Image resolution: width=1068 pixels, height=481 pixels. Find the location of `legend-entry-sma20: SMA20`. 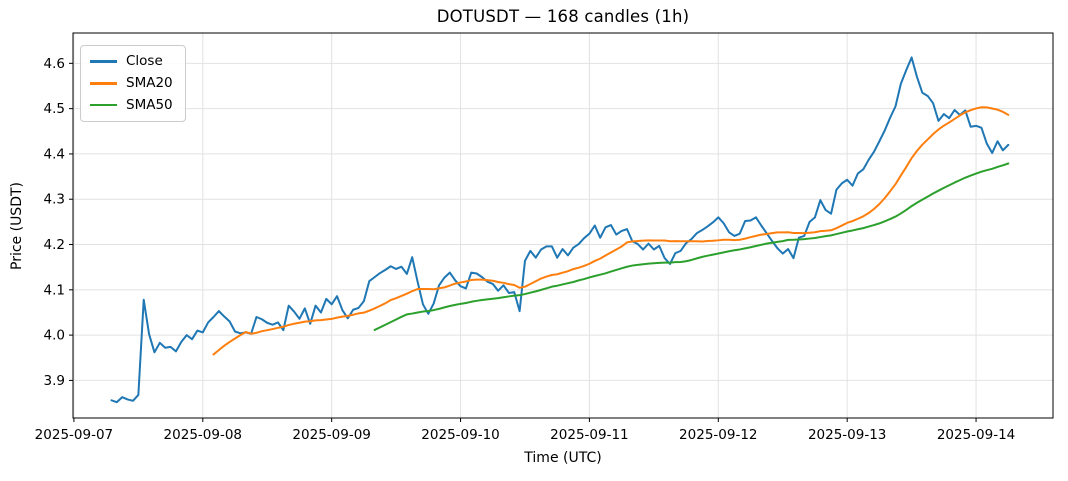

legend-entry-sma20: SMA20 is located at coordinates (131, 82).